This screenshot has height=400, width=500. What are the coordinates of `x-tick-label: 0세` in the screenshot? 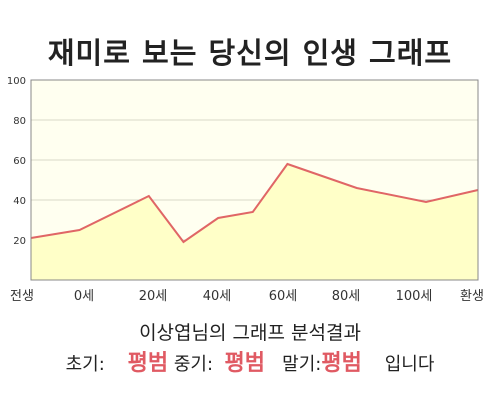 It's located at (84, 296).